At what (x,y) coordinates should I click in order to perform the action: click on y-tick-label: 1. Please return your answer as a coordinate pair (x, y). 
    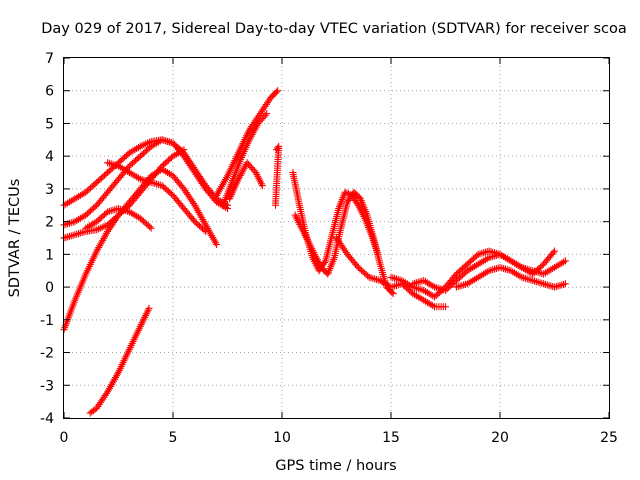
    Looking at the image, I should click on (49, 255).